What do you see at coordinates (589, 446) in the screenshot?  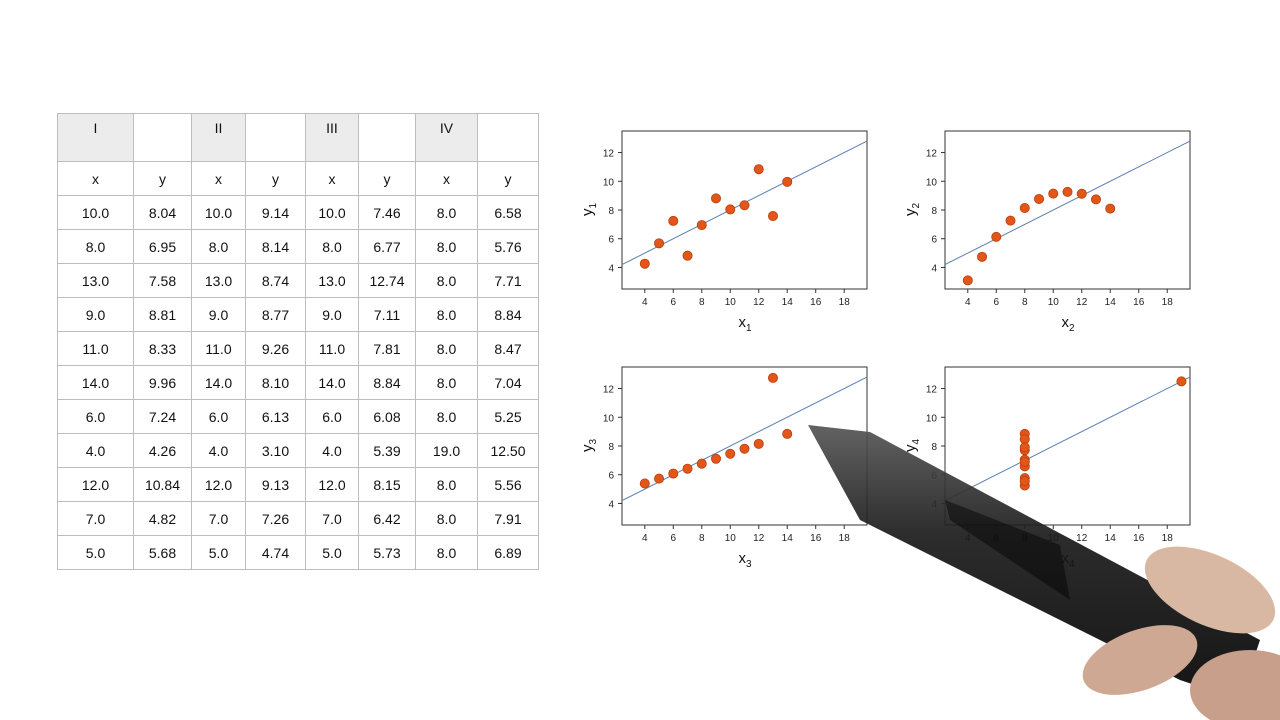 I see `y-axis-label: y3` at bounding box center [589, 446].